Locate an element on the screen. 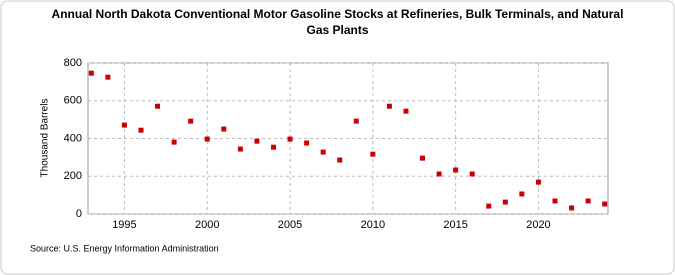 This screenshot has height=275, width=675. y-axis-label: Thousand Barrels is located at coordinates (45, 138).